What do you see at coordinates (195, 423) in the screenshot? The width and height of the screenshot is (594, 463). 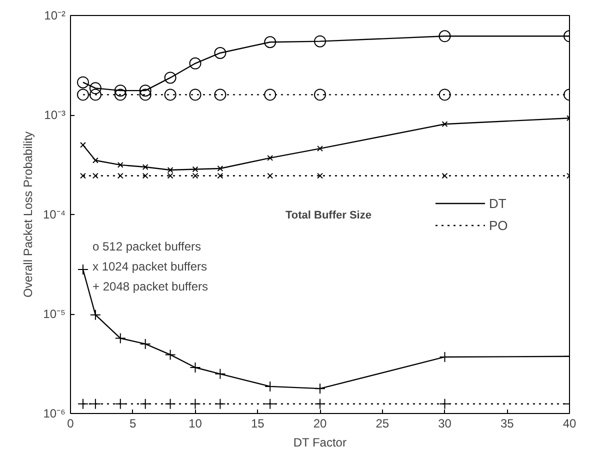 I see `x-tick-label: 10` at bounding box center [195, 423].